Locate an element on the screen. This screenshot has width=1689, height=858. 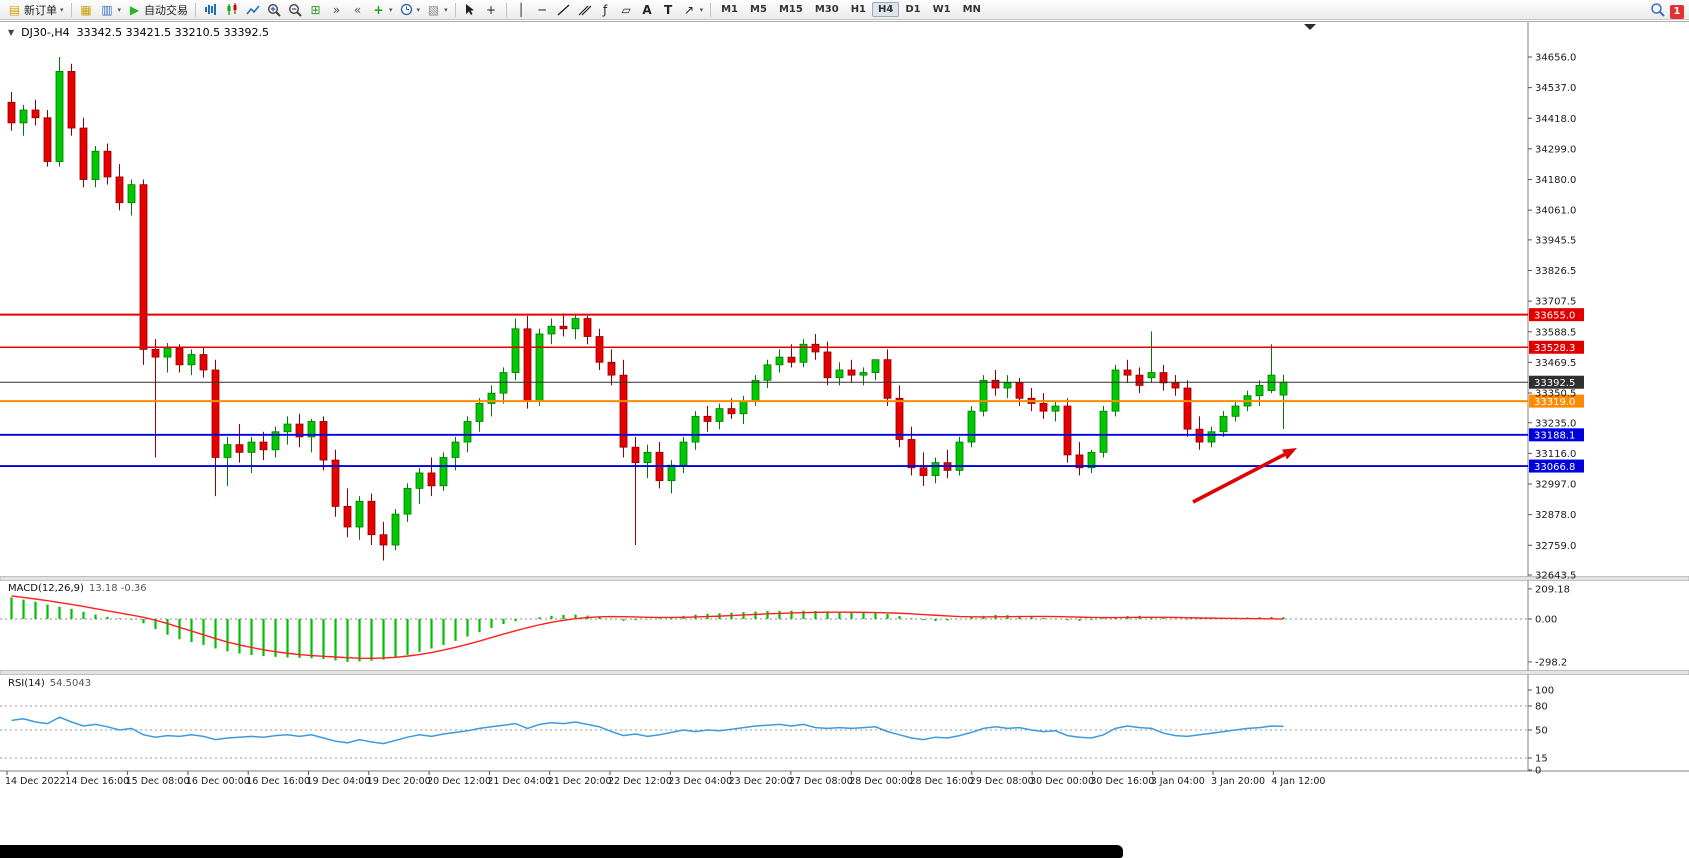
chart-shift-button: « is located at coordinates (357, 10).